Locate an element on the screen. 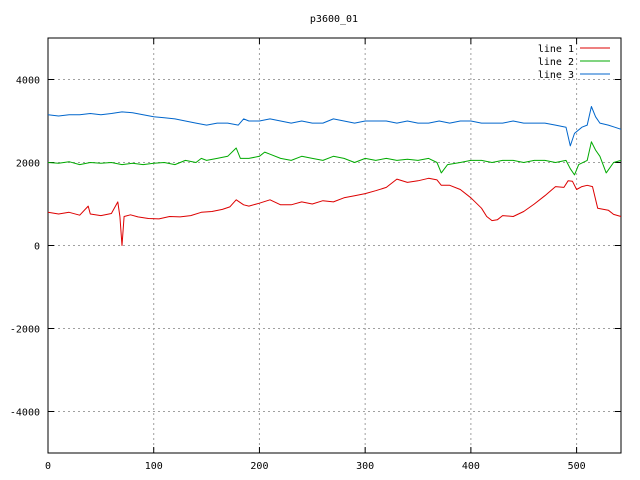 Image resolution: width=640 pixels, height=480 pixels. legend-label: line 2 is located at coordinates (556, 62).